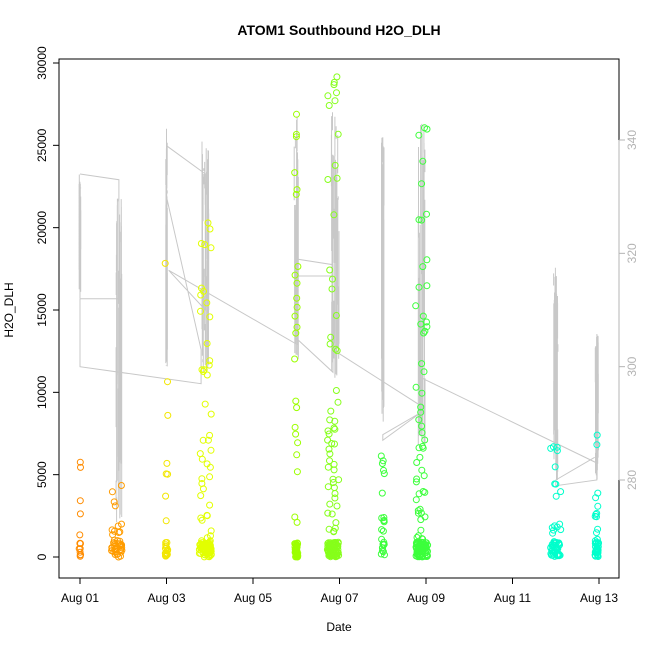  Describe the element at coordinates (42, 474) in the screenshot. I see `y-tick-label: 5000` at that location.